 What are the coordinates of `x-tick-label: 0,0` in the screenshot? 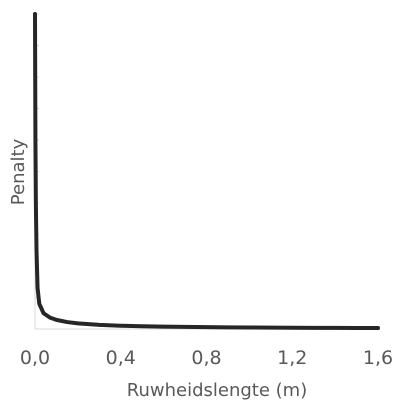 It's located at (35, 358).